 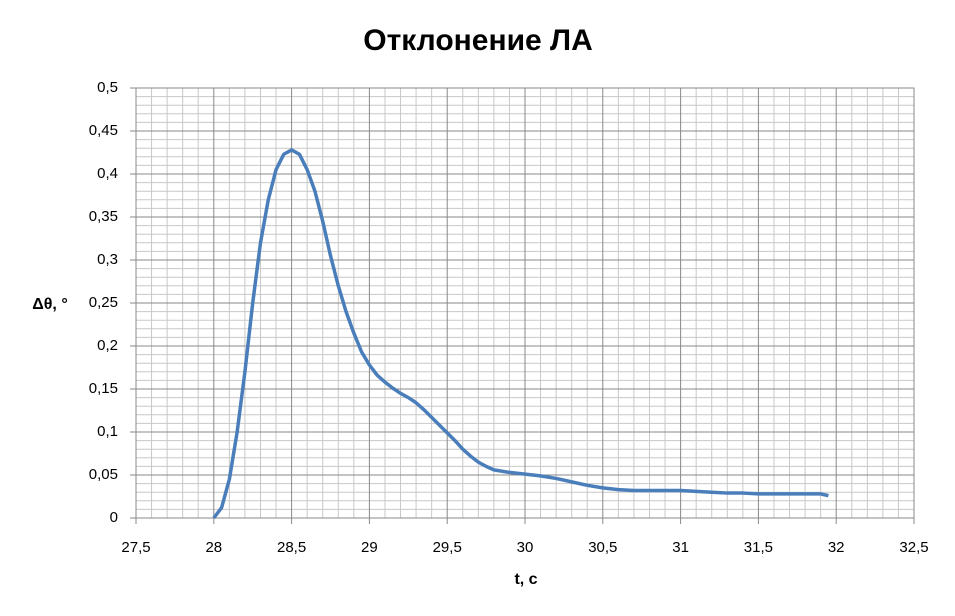 I want to click on y-tick-label: 0,4, so click(x=107, y=173).